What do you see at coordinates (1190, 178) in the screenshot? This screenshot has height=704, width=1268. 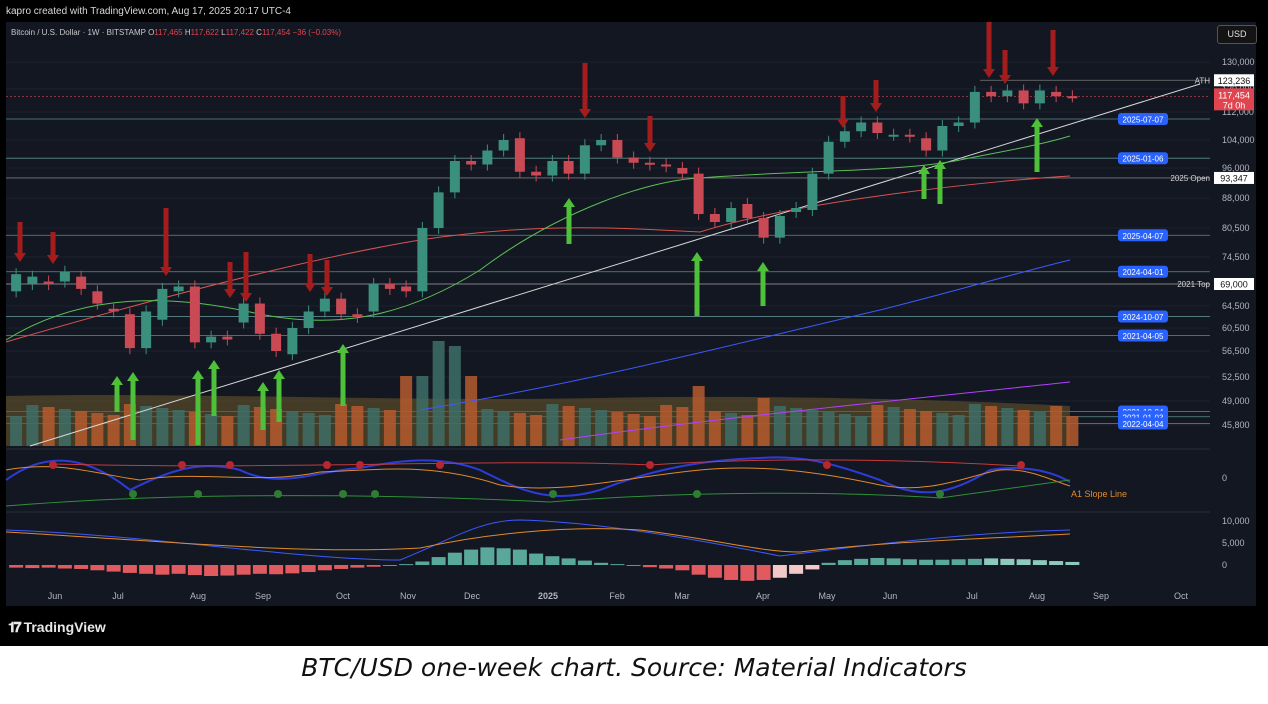 I see `open-2025-label: 2025 Open` at bounding box center [1190, 178].